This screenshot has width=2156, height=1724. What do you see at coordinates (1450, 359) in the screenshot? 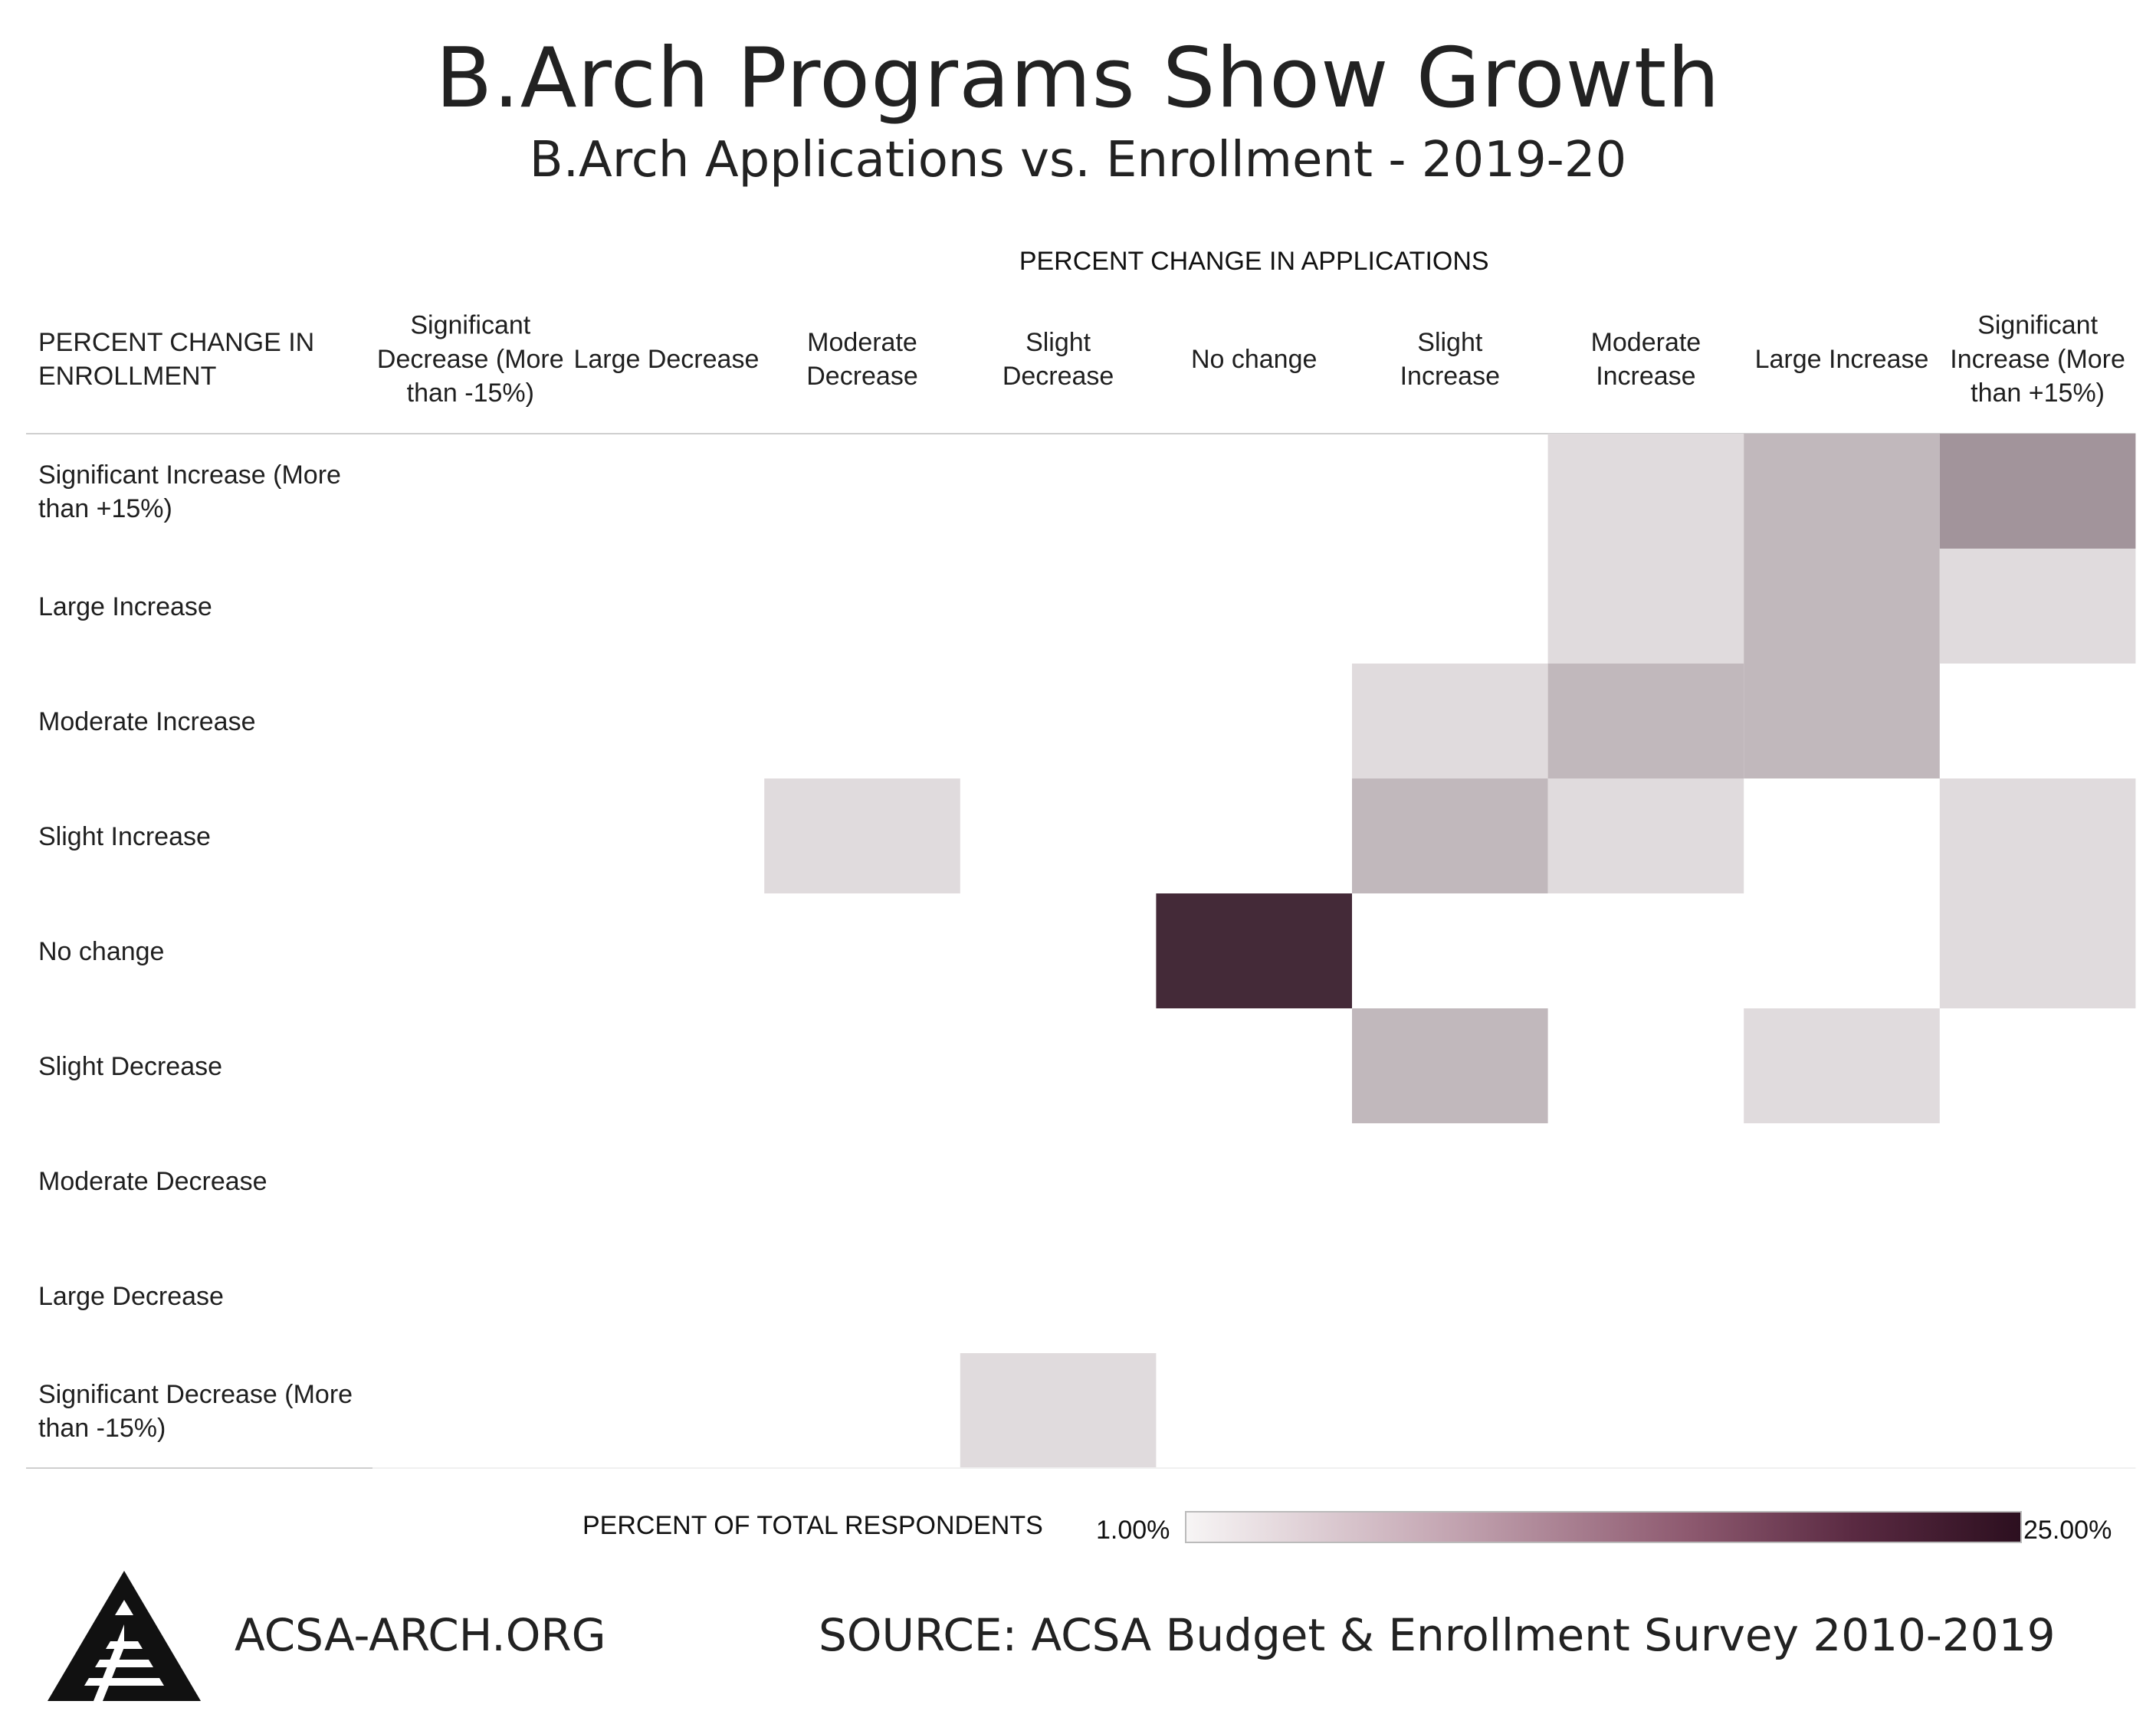
I see `column-header: Slight Increase` at bounding box center [1450, 359].